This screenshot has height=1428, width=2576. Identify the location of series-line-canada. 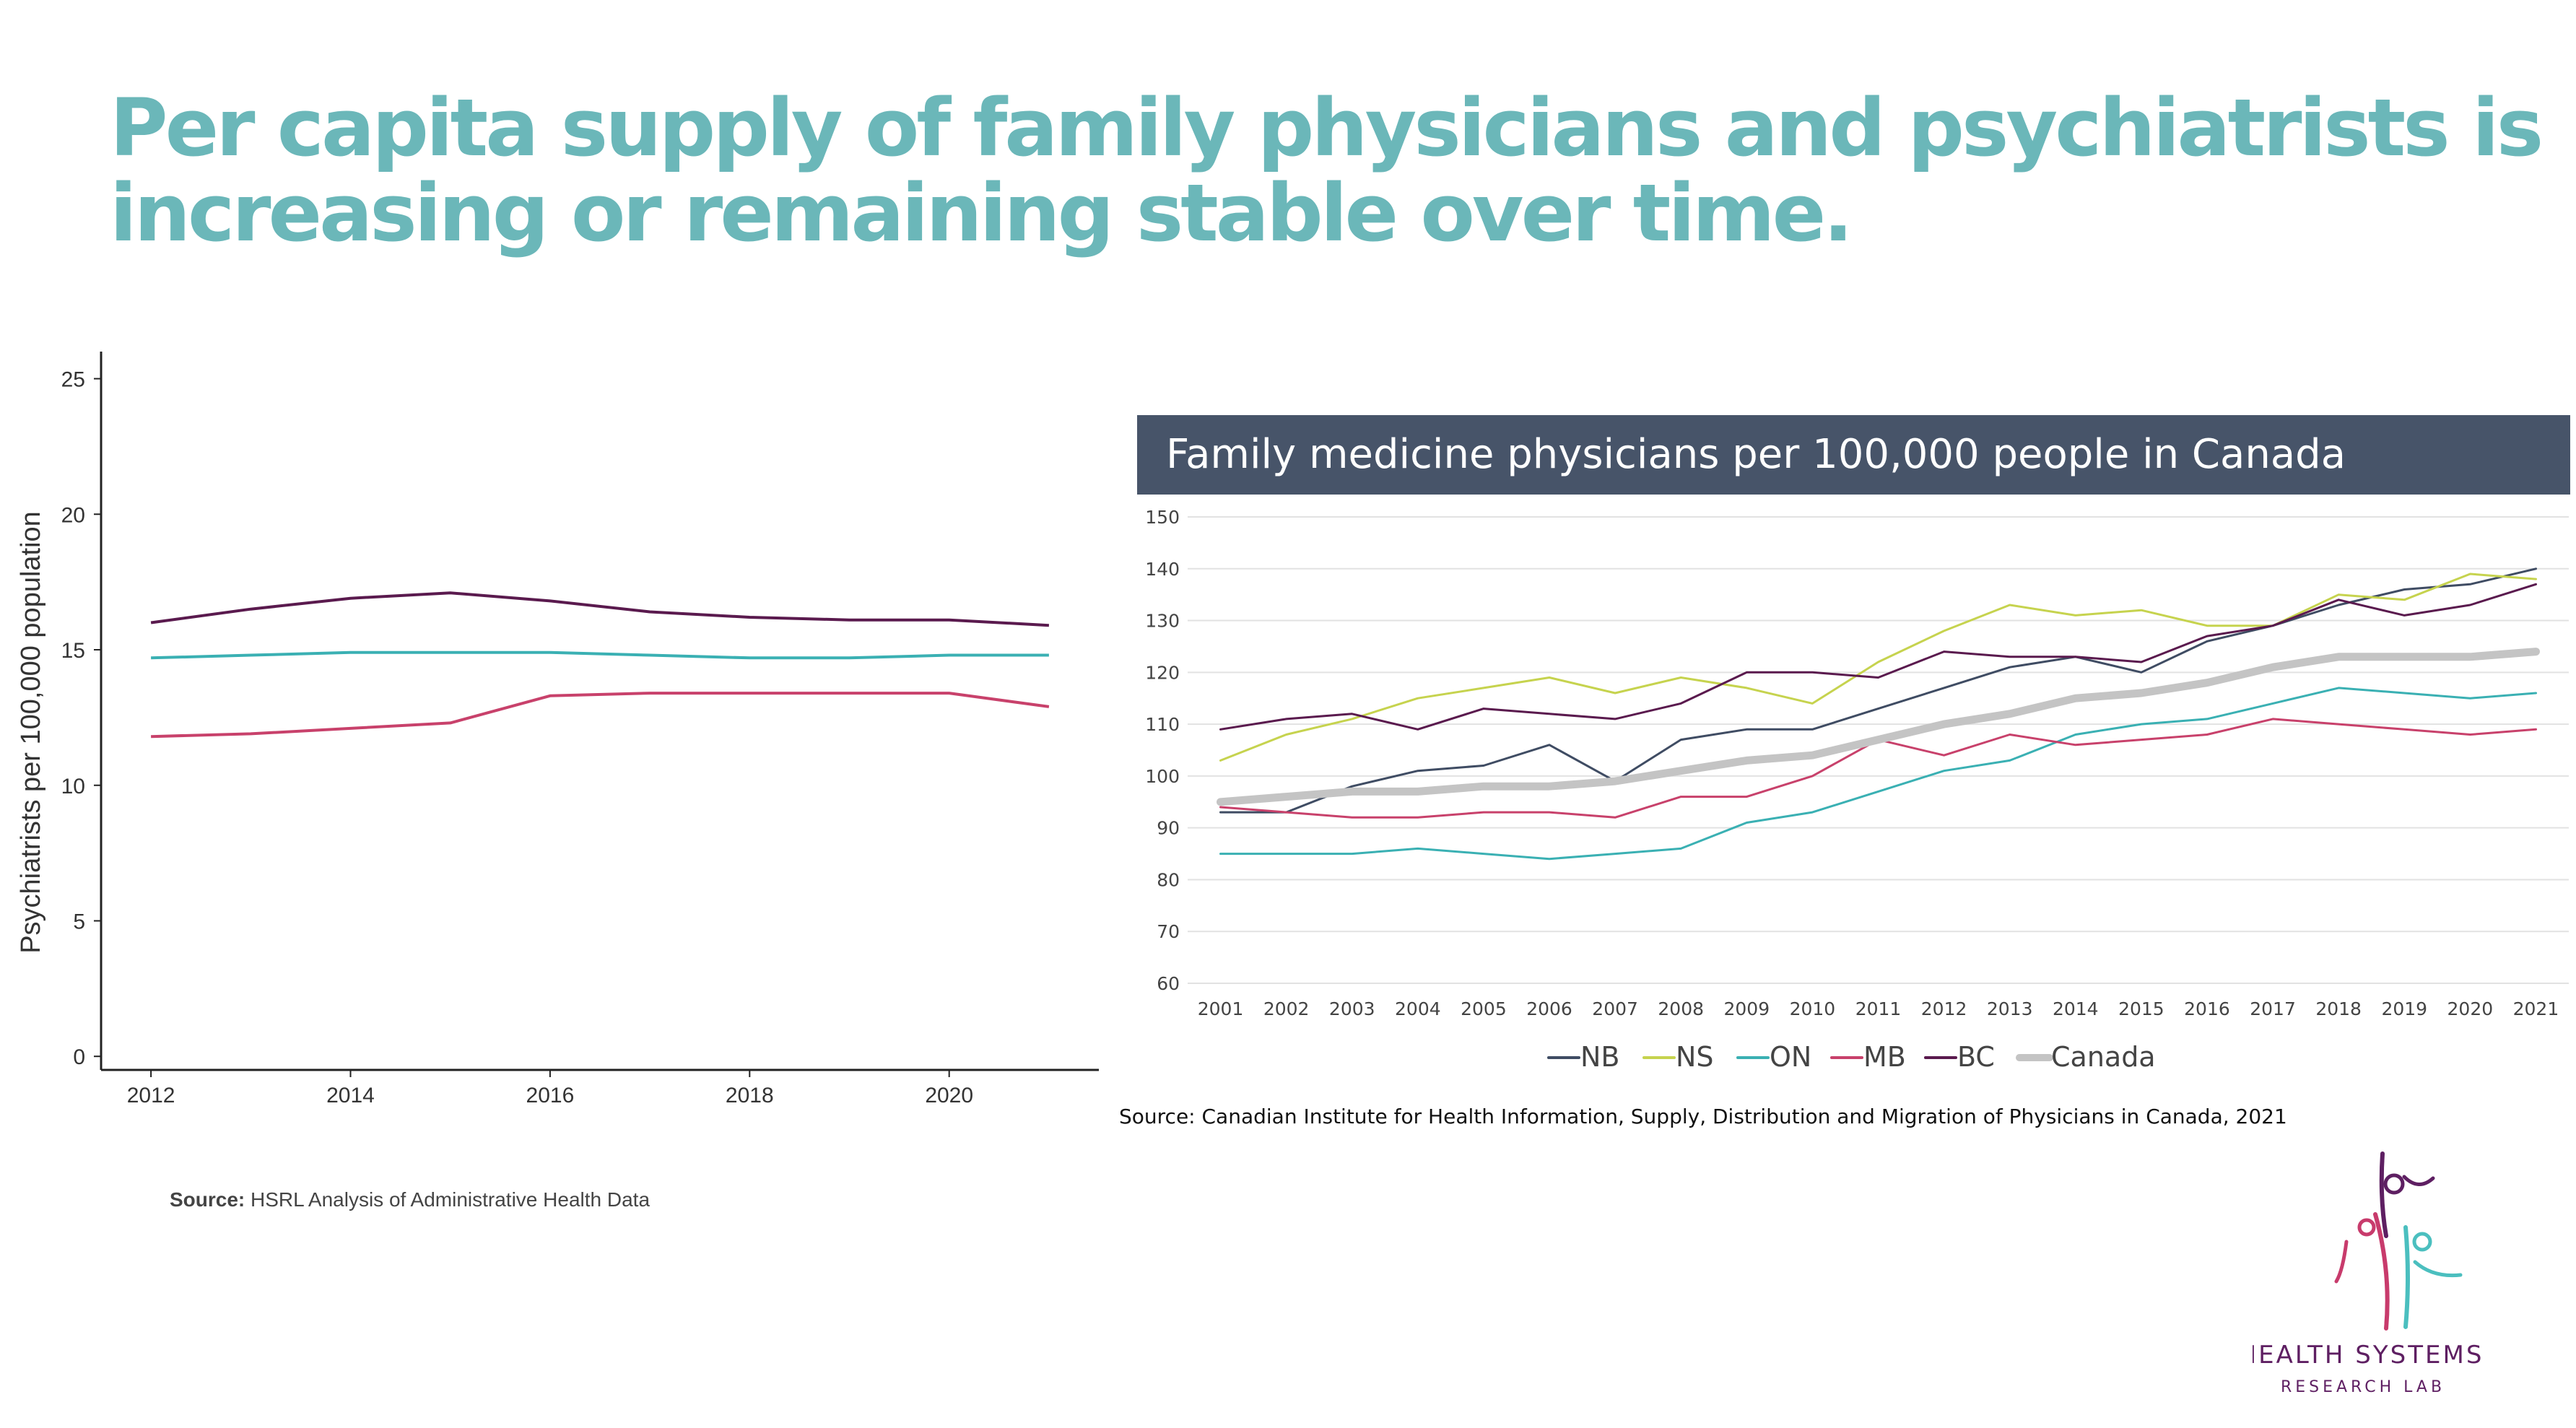
(1878, 727).